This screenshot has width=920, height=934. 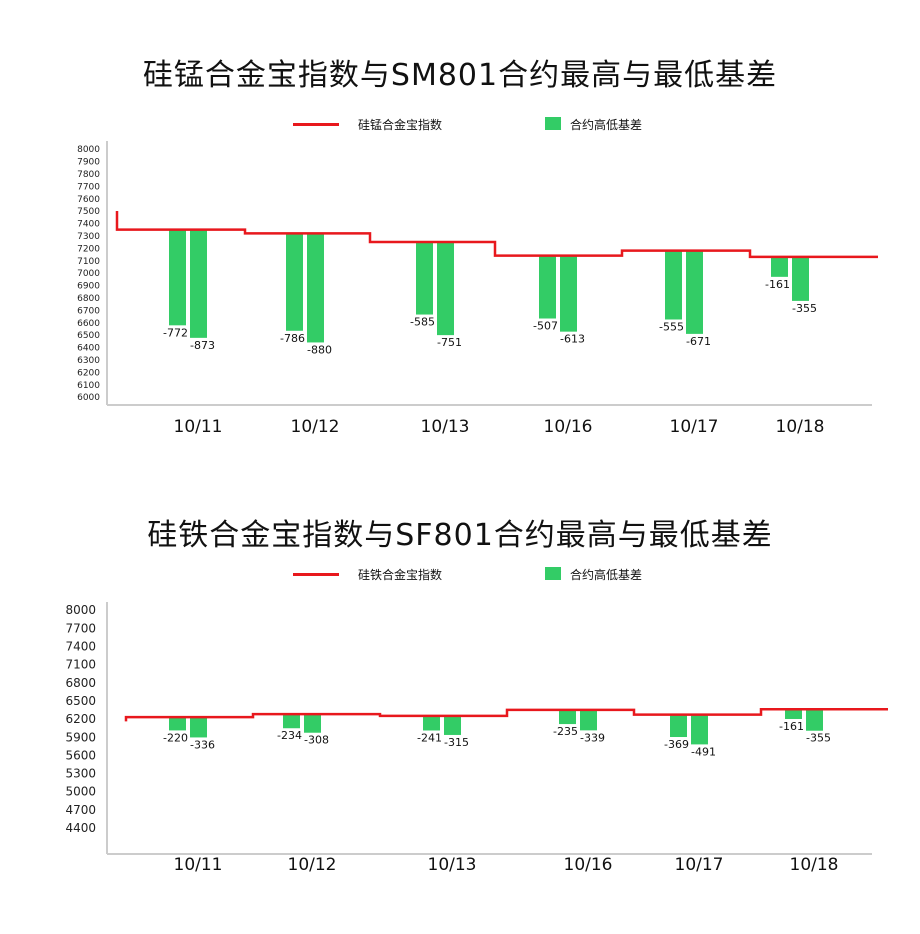 What do you see at coordinates (545, 326) in the screenshot?
I see `bar-data-label: -507` at bounding box center [545, 326].